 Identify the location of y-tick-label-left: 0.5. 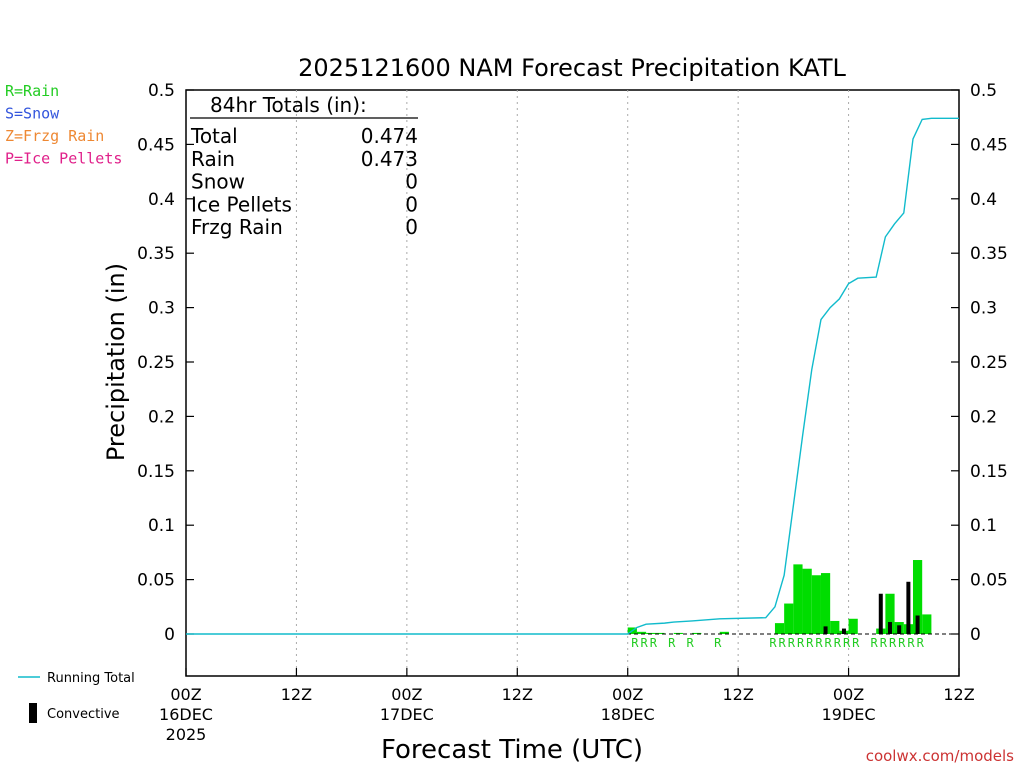
(161, 91).